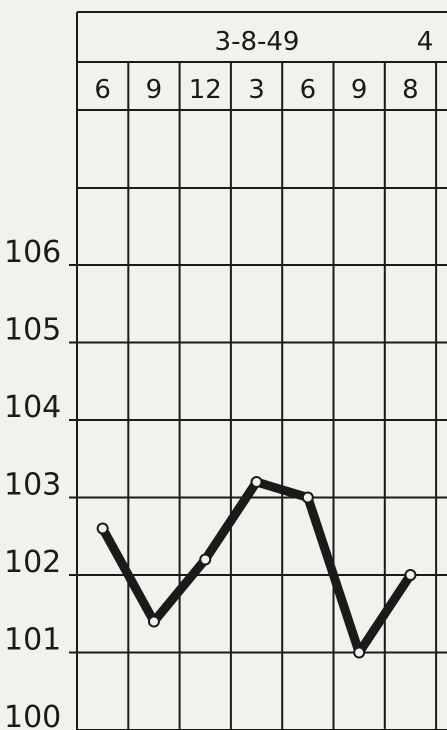 This screenshot has width=447, height=730. I want to click on y-tick-label: 104, so click(32, 407).